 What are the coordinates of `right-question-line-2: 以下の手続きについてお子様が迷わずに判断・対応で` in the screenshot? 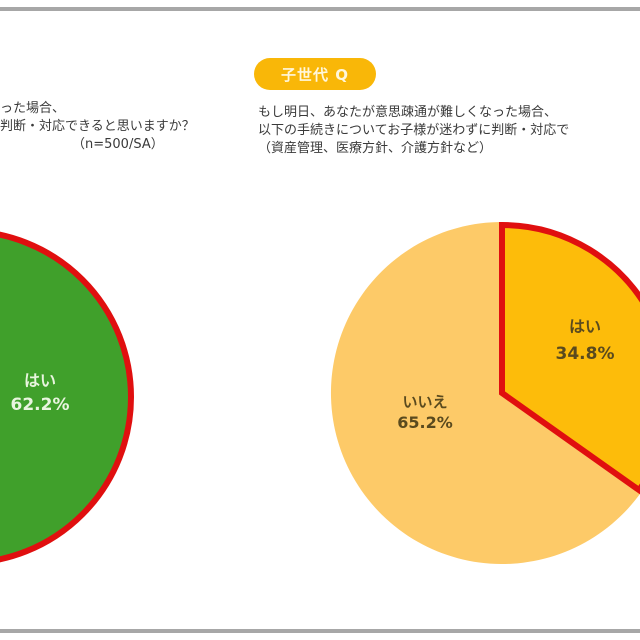 It's located at (414, 130).